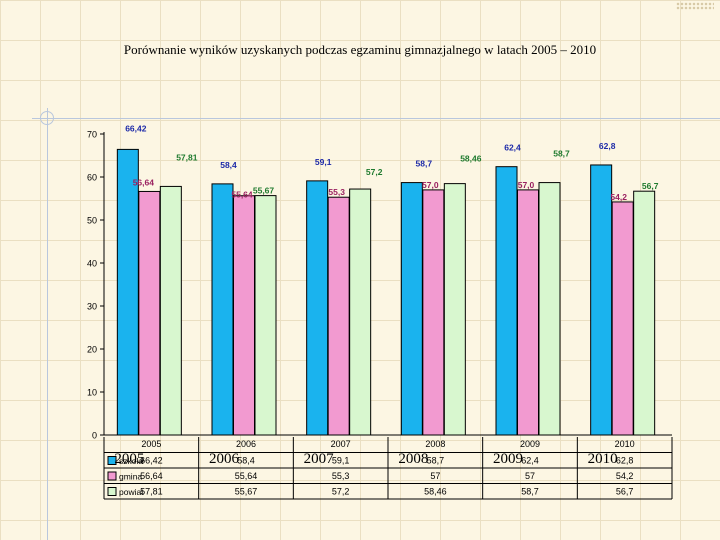  Describe the element at coordinates (92, 264) in the screenshot. I see `y-tick-label: 40` at that location.